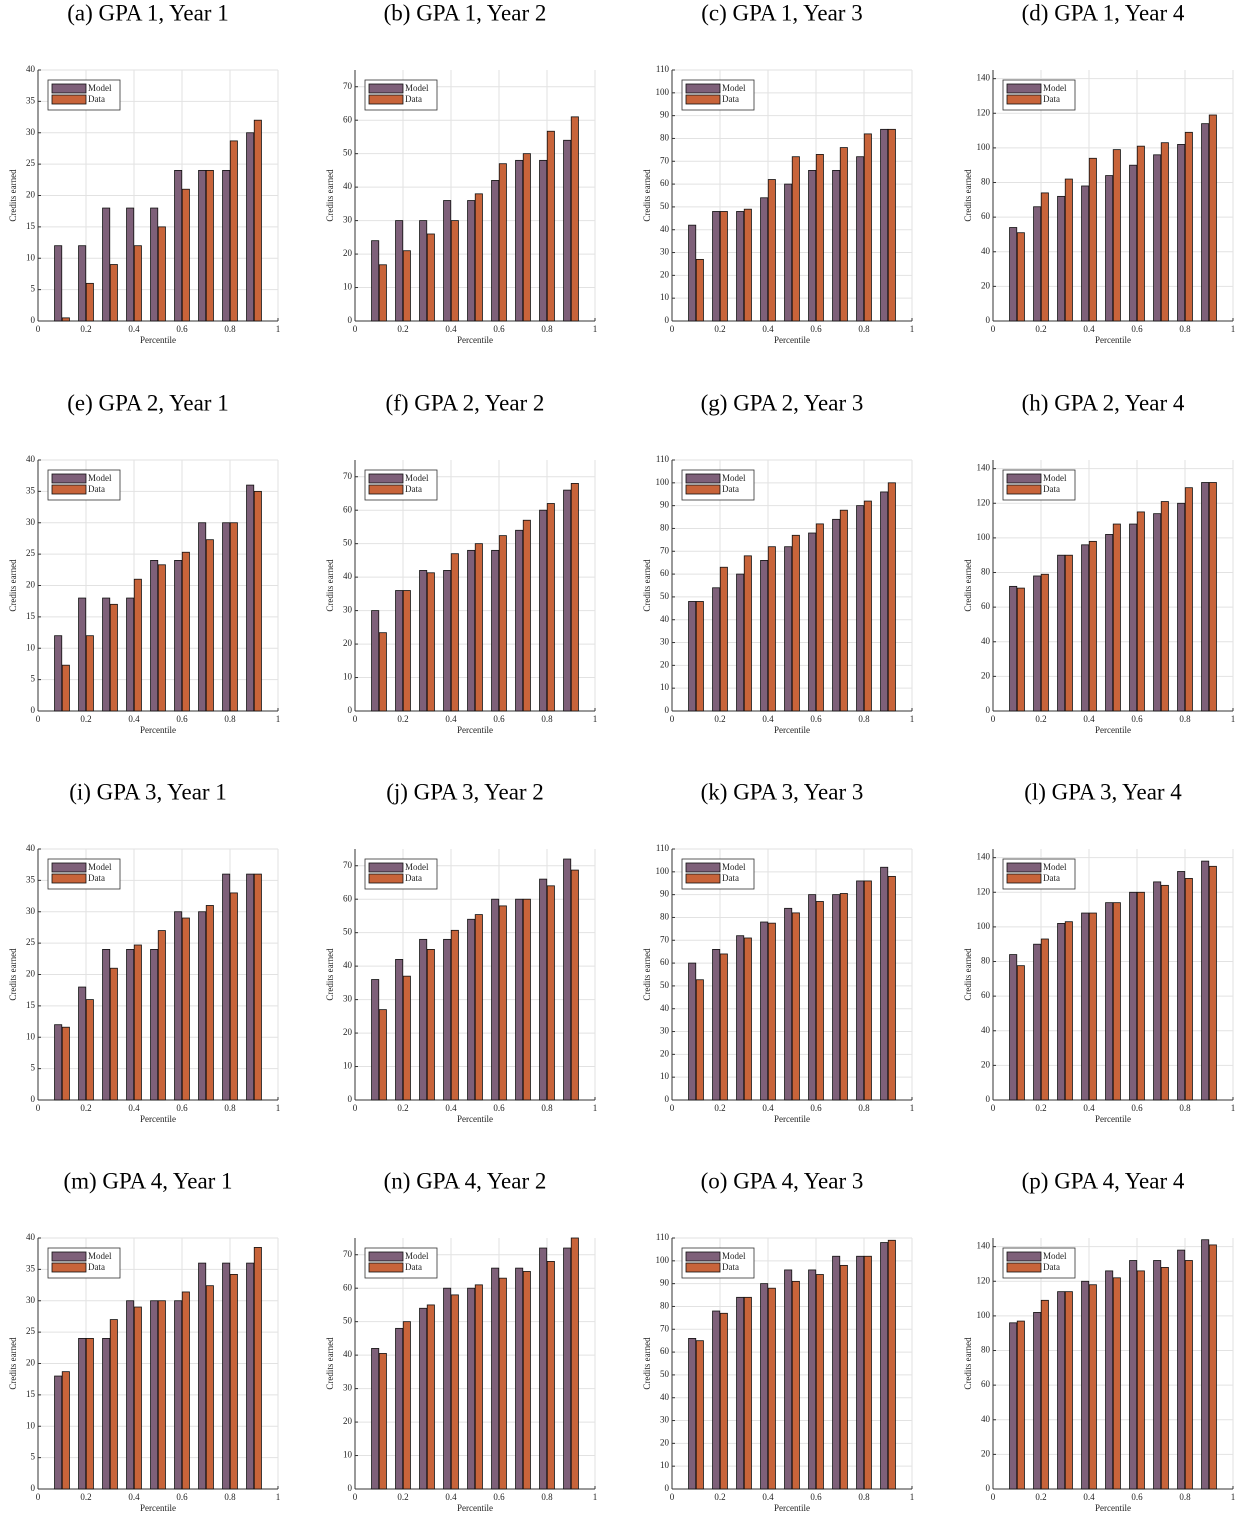  I want to click on y-tick-label: 35, so click(31, 879).